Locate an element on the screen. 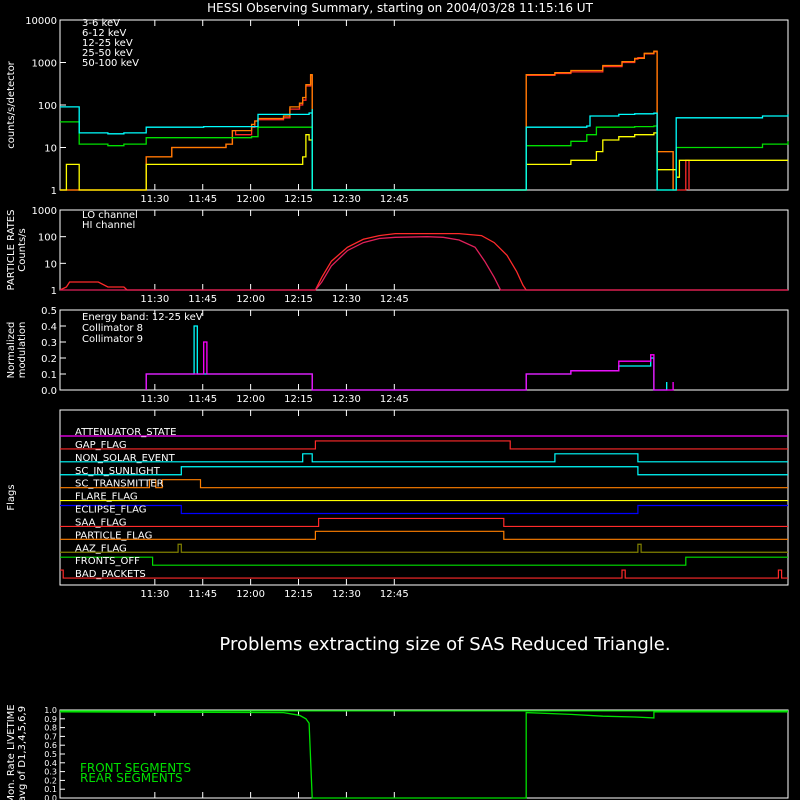  livetime-legend-entry: FRONT SEGMENTS is located at coordinates (135, 768).